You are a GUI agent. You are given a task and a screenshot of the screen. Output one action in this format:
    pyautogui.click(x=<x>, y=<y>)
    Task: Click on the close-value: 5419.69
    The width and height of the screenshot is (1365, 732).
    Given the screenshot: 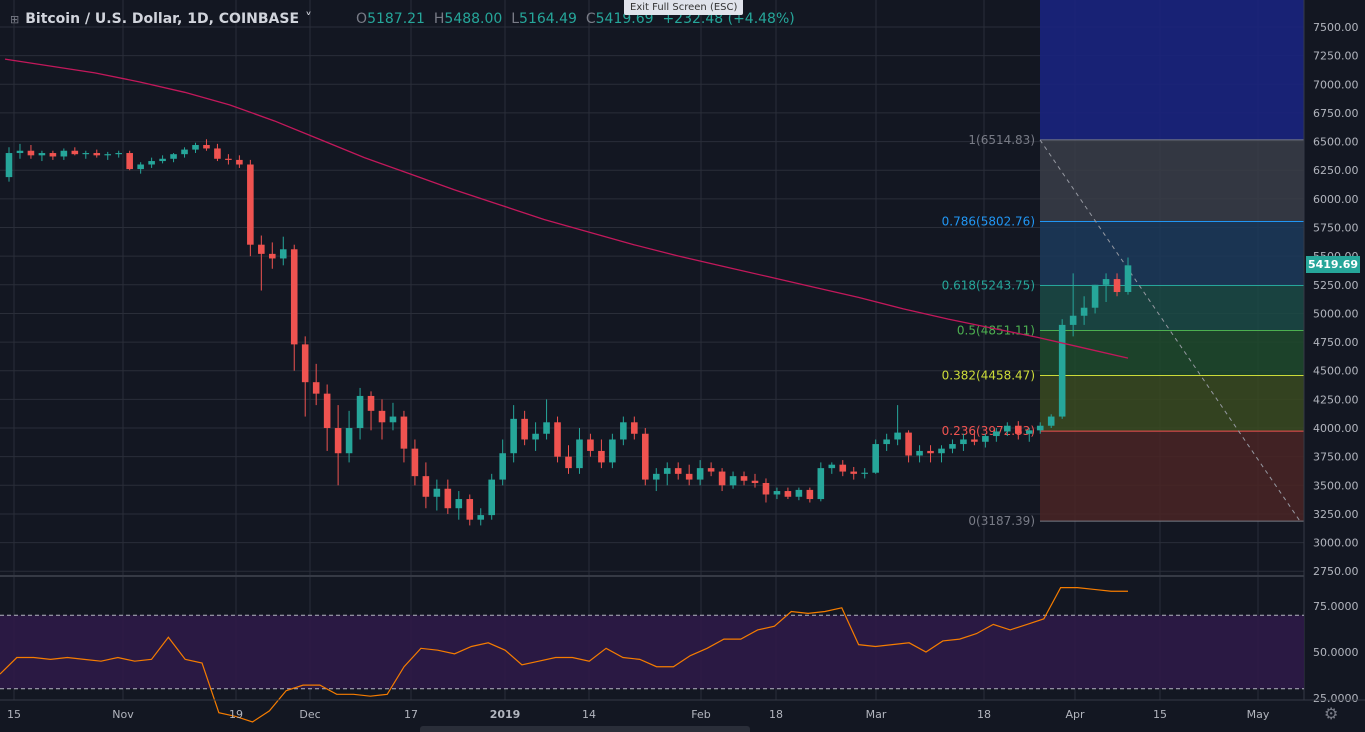 What is the action you would take?
    pyautogui.click(x=624, y=19)
    